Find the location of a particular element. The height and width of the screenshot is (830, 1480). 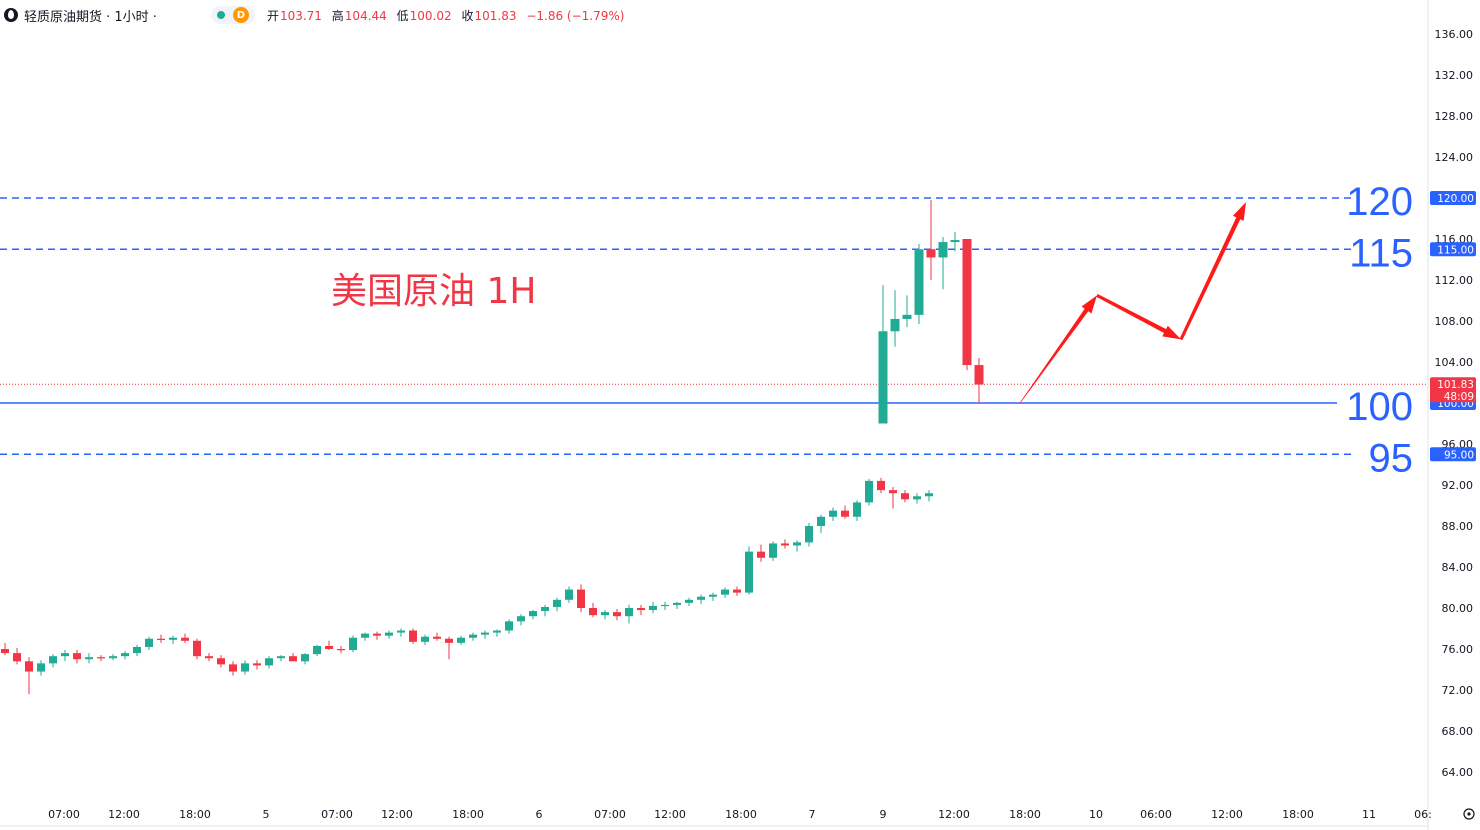

level-label-120: 120 is located at coordinates (1379, 202).